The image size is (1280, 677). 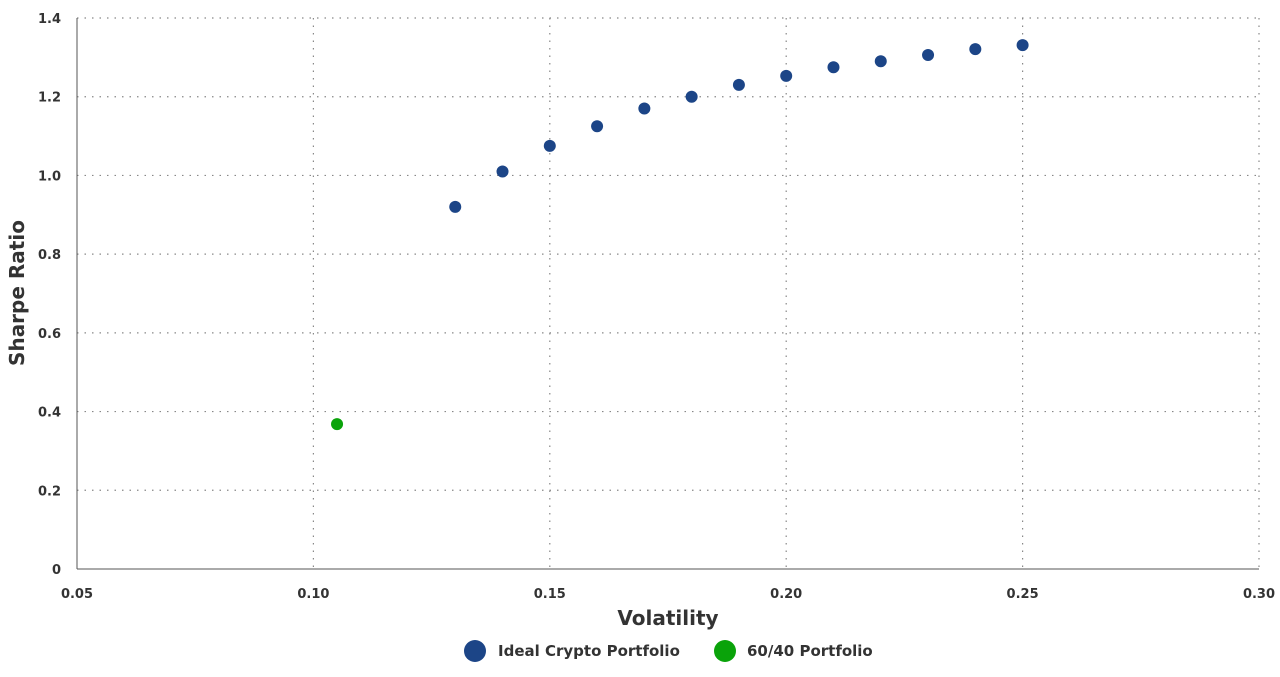 I want to click on legend-item-60-40: 60/40 Portfolio, so click(x=793, y=651).